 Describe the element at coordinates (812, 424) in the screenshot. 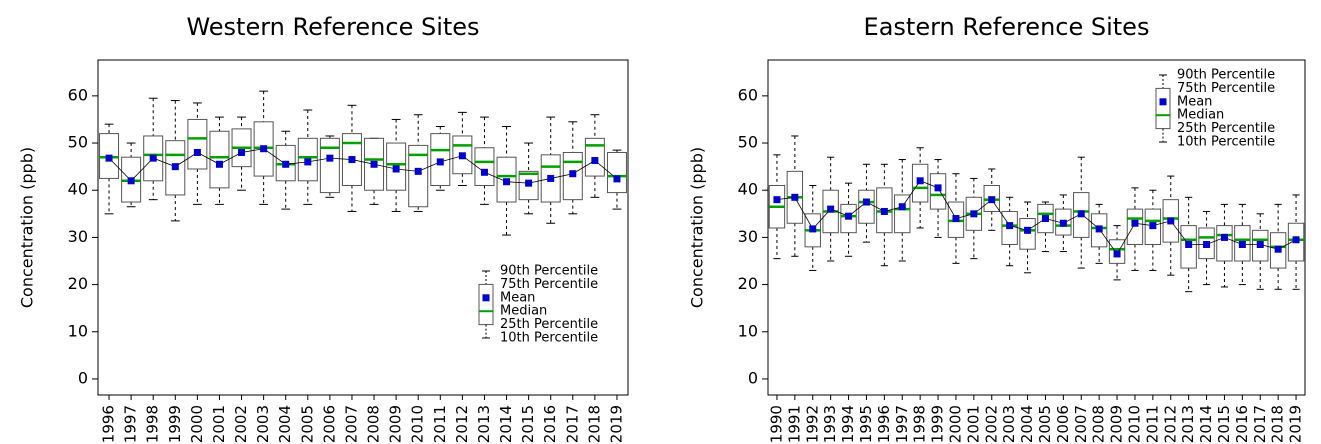

I see `x-tick-label: 1992` at that location.